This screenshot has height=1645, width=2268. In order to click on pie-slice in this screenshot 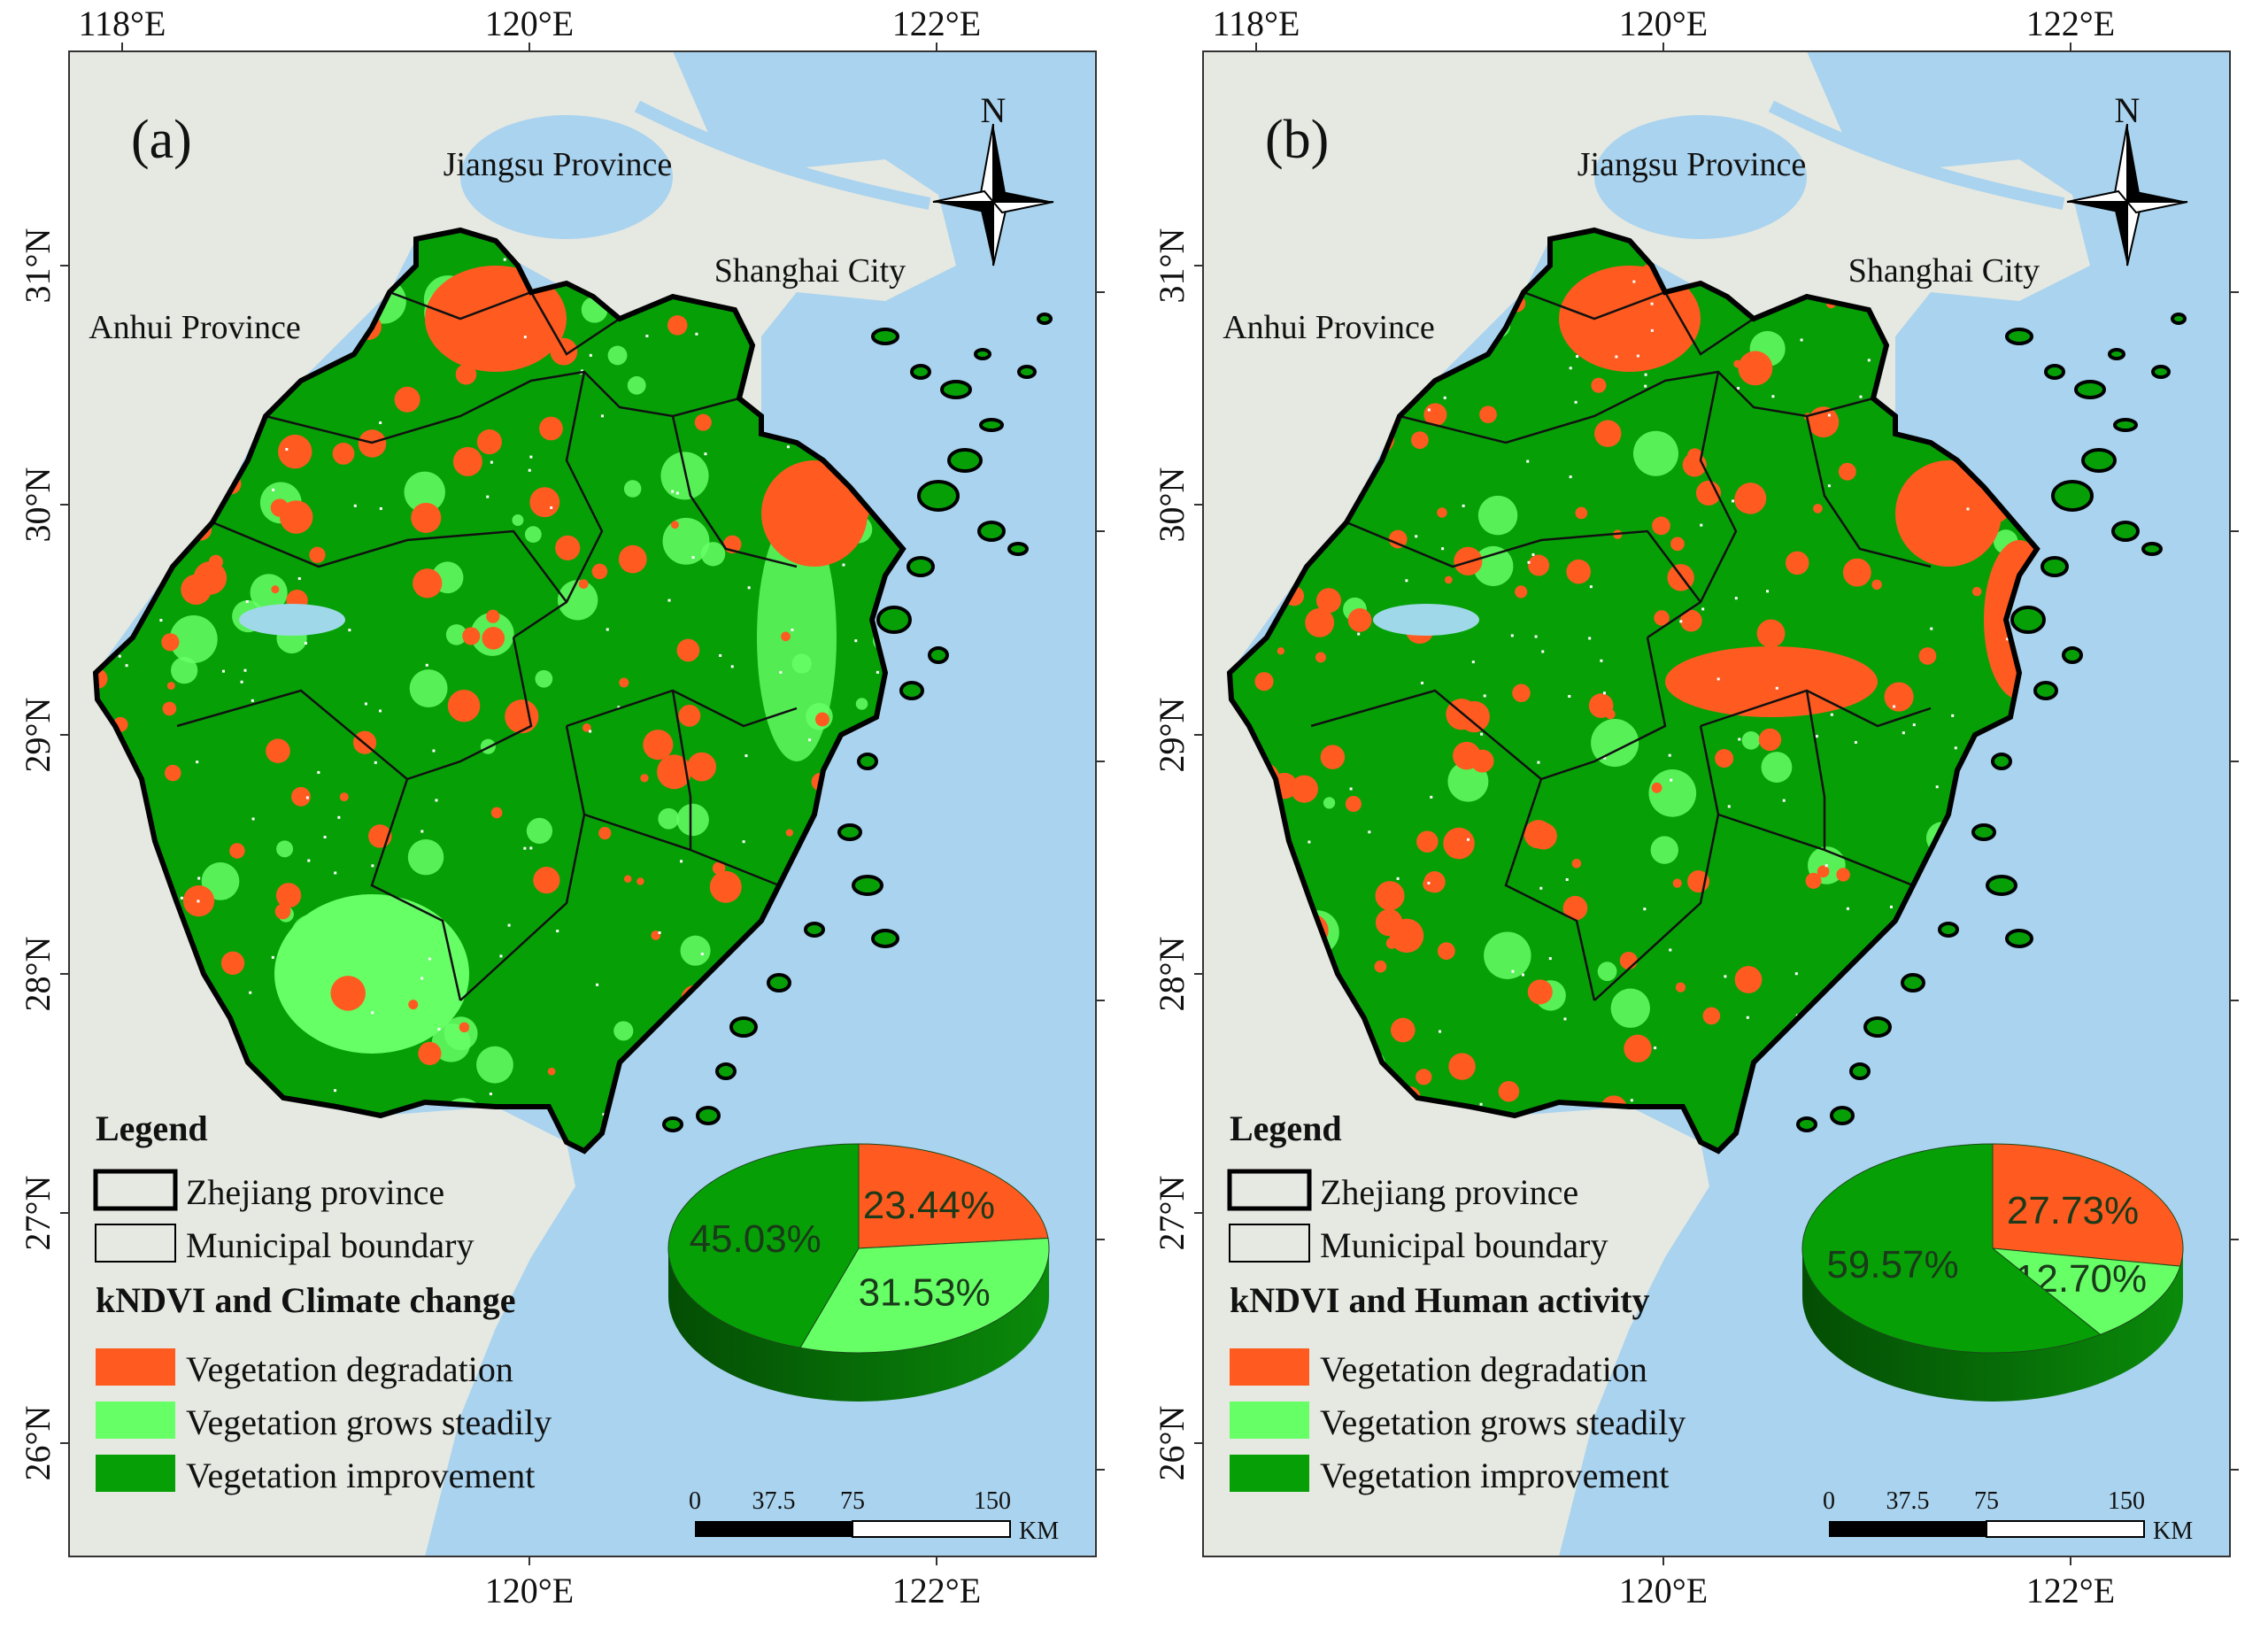, I will do `click(924, 1295)`.